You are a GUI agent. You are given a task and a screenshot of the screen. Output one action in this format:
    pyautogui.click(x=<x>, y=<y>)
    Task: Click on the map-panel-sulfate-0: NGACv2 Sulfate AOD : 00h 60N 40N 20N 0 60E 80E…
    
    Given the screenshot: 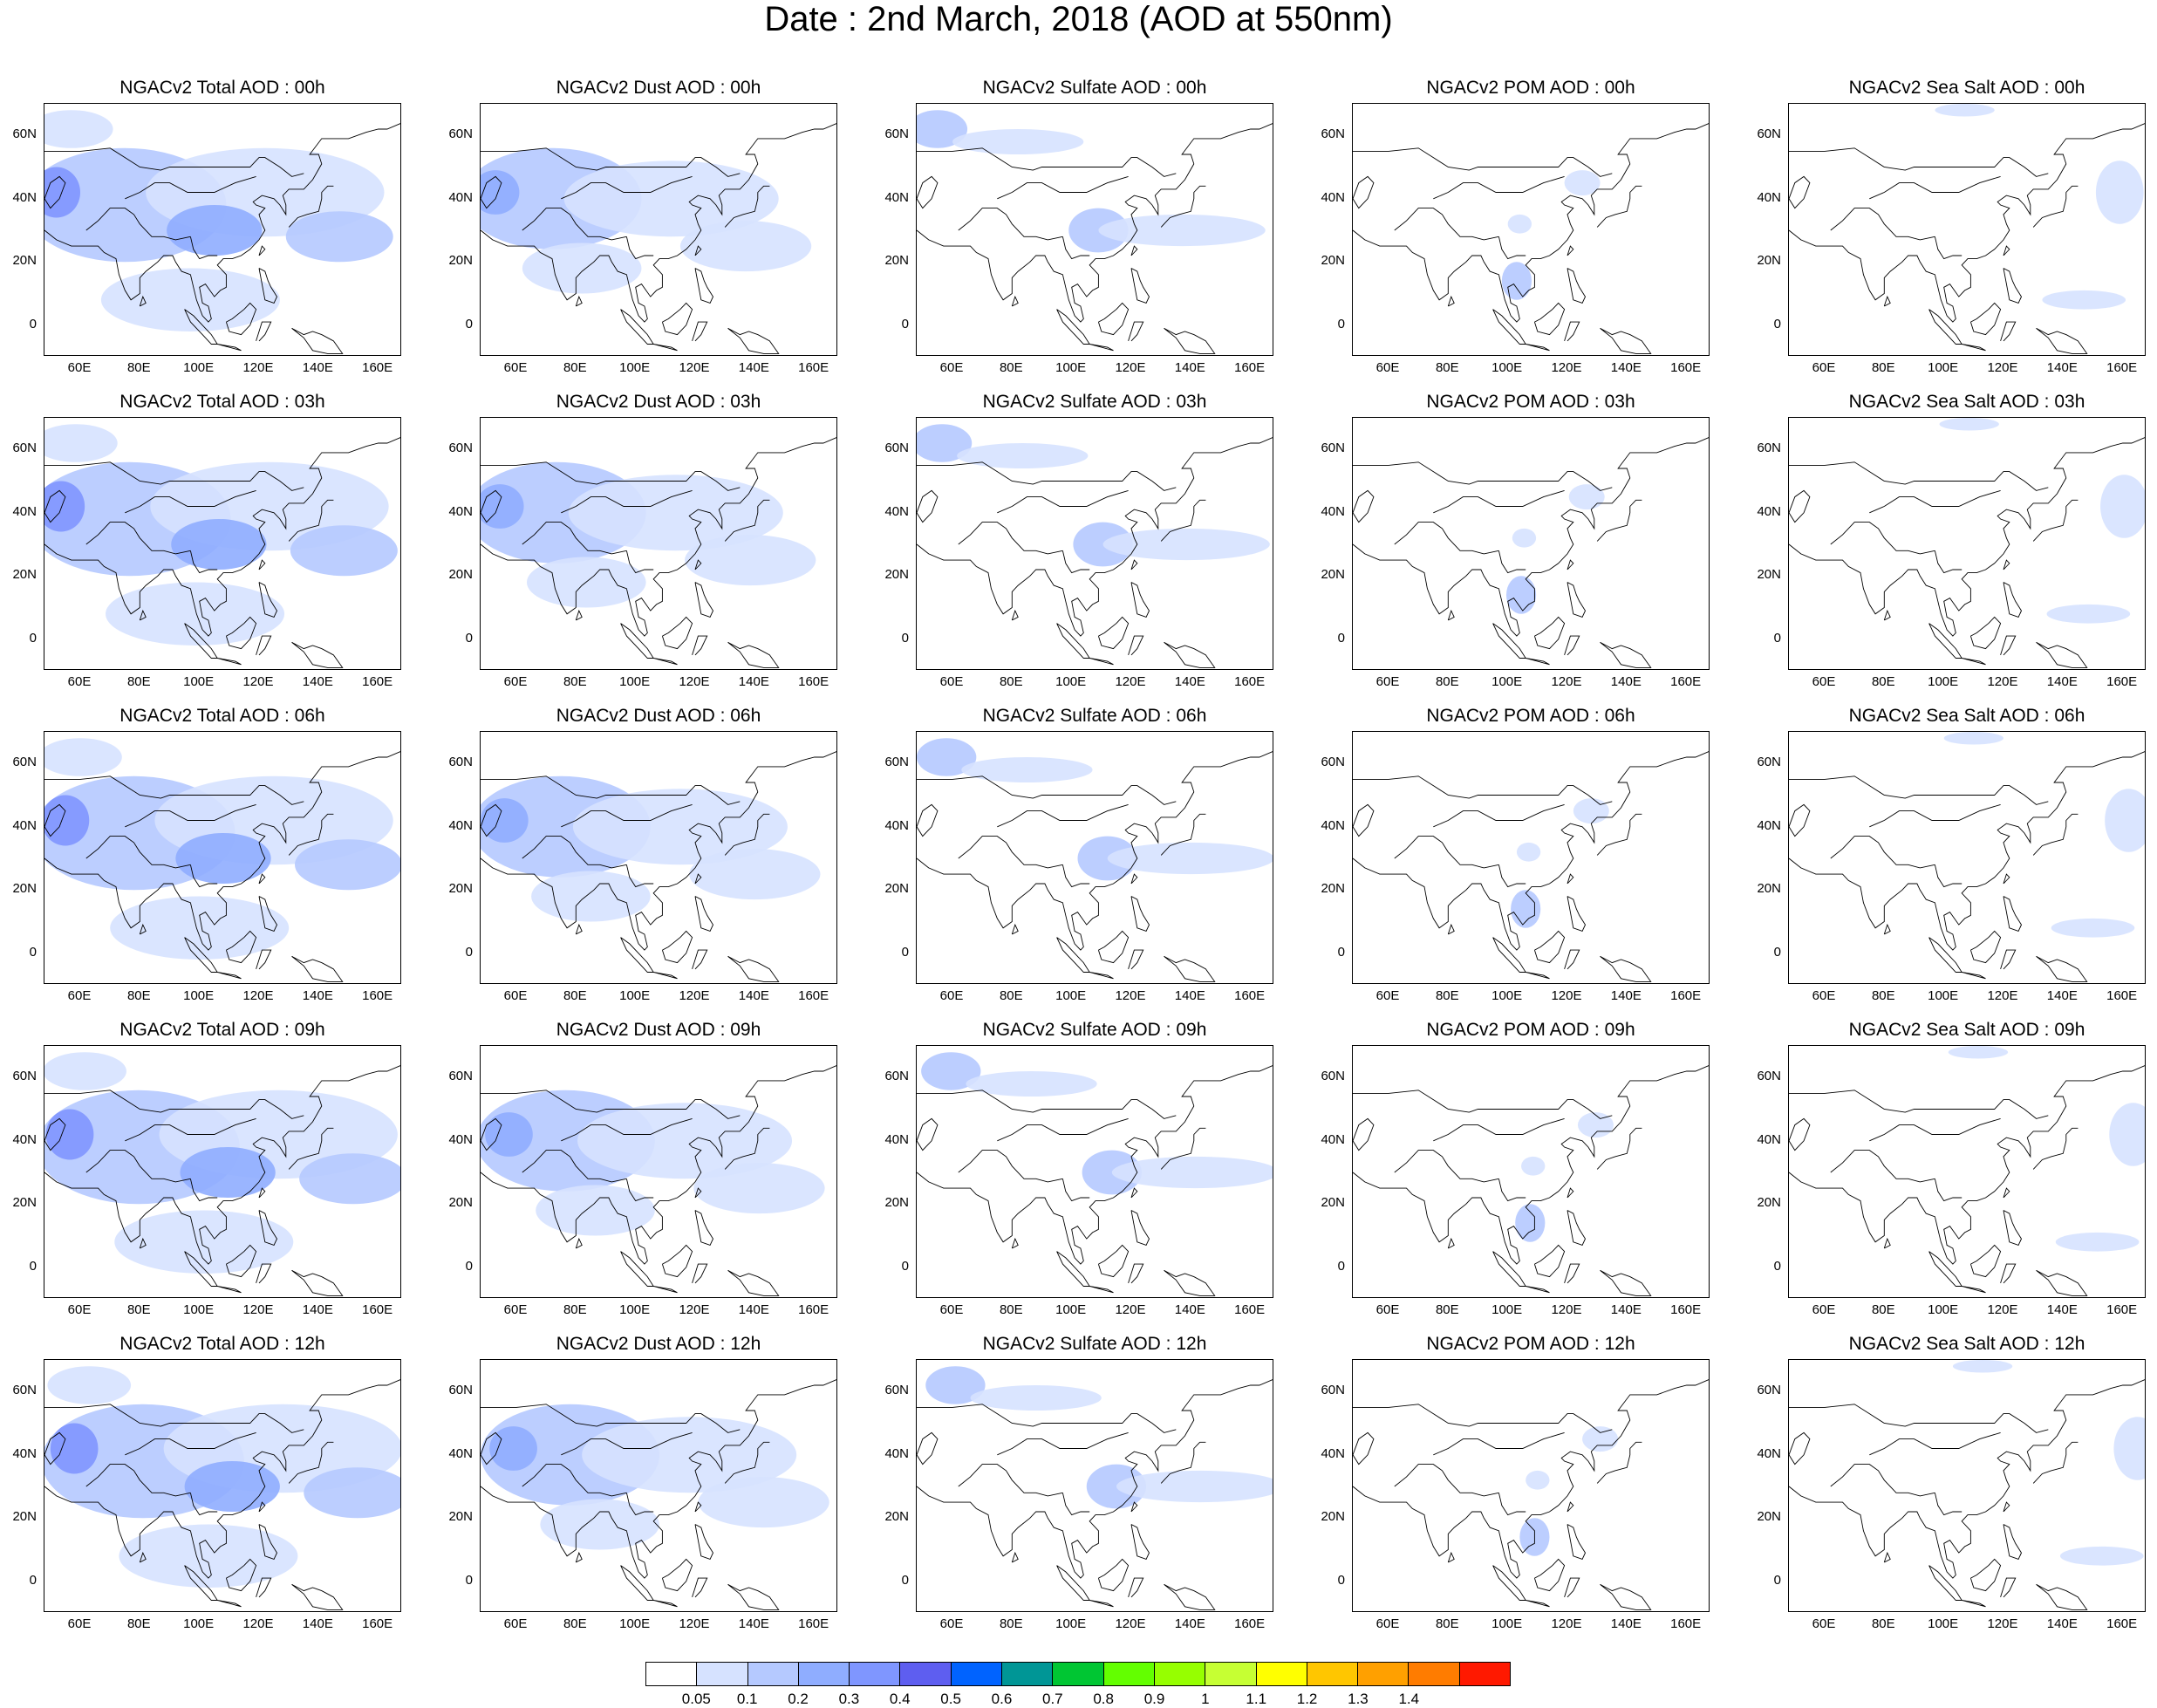 What is the action you would take?
    pyautogui.click(x=1090, y=234)
    